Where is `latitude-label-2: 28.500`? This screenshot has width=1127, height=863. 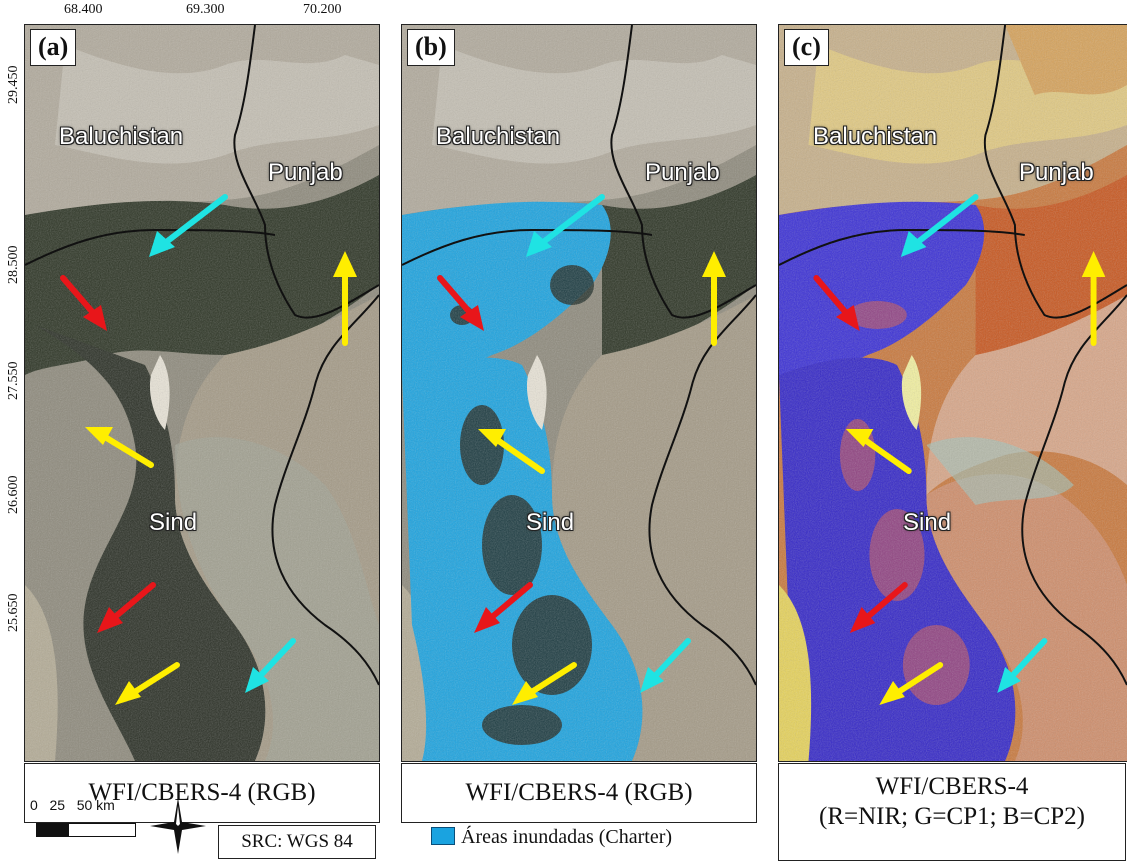 latitude-label-2: 28.500 is located at coordinates (13, 265).